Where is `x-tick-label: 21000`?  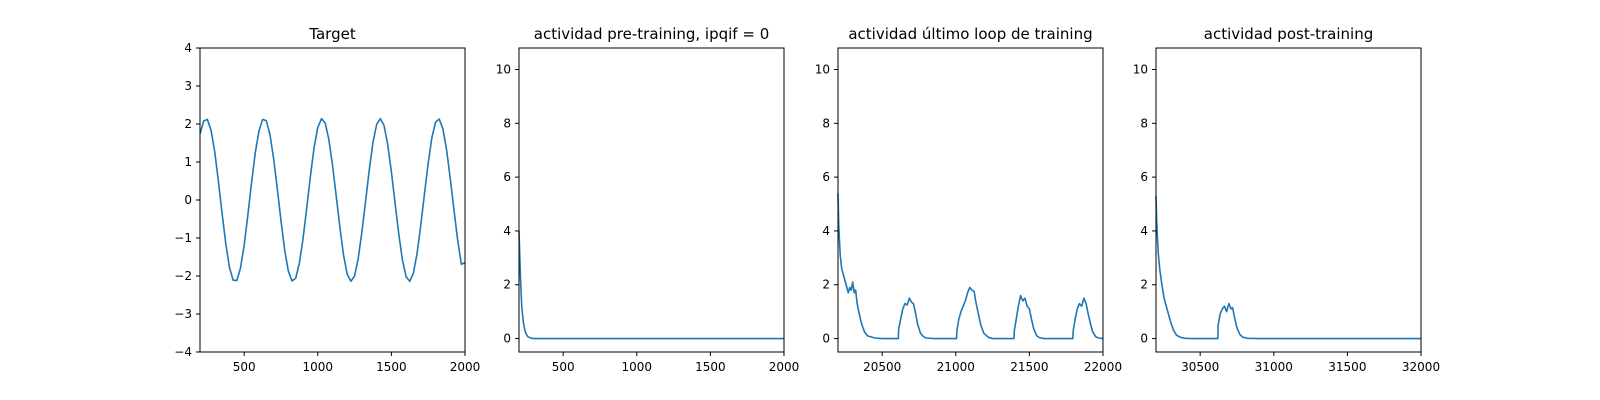
x-tick-label: 21000 is located at coordinates (956, 367).